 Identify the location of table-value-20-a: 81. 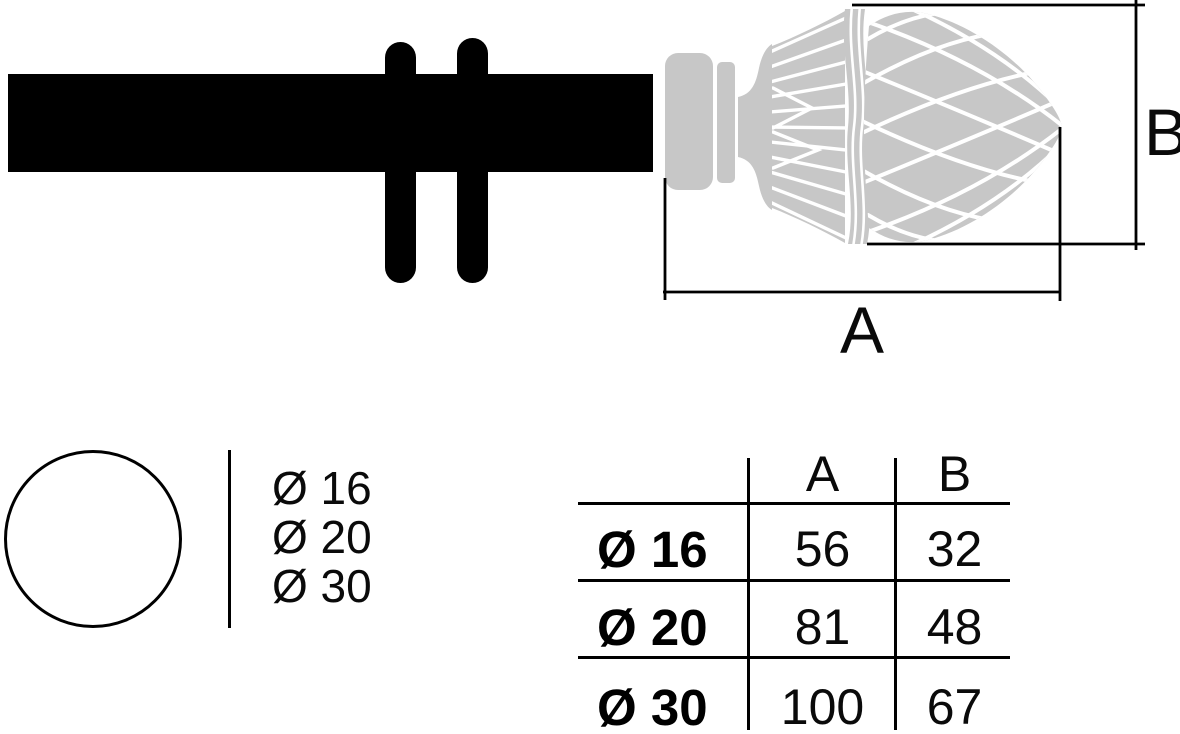
(822, 627).